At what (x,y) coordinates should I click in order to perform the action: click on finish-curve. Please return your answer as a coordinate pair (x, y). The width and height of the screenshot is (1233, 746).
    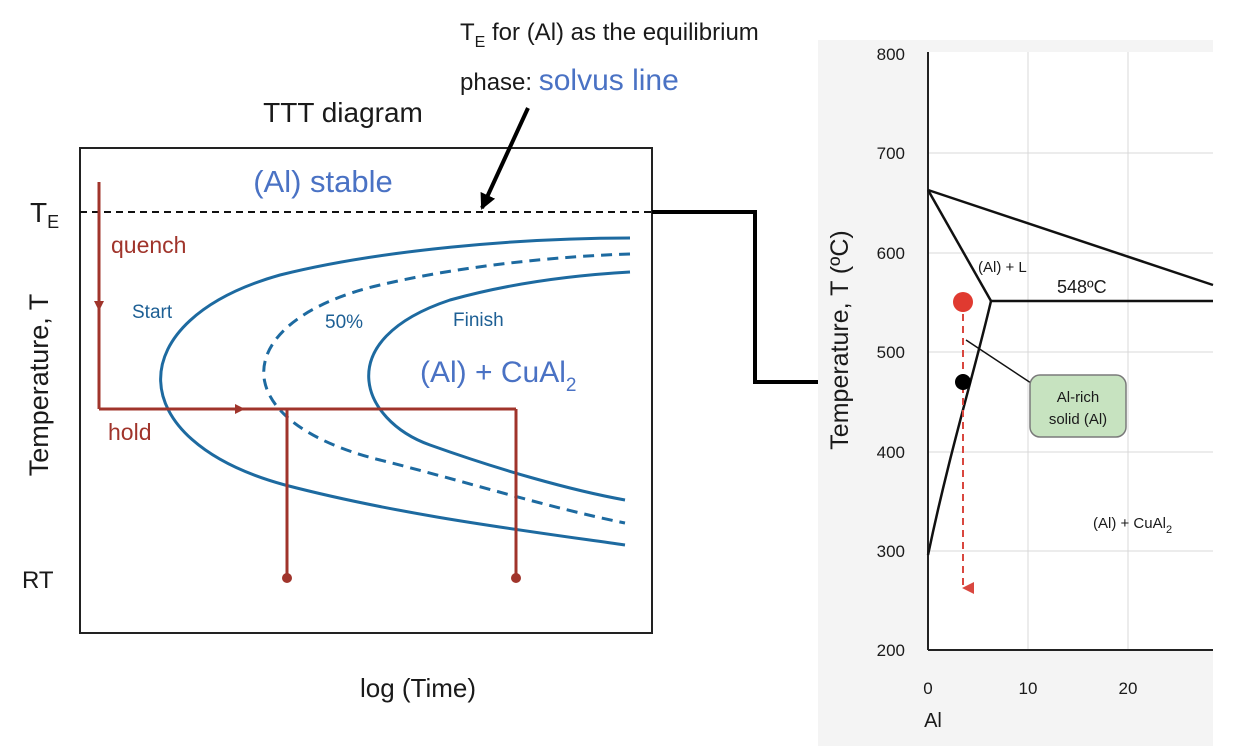
    Looking at the image, I should click on (499, 386).